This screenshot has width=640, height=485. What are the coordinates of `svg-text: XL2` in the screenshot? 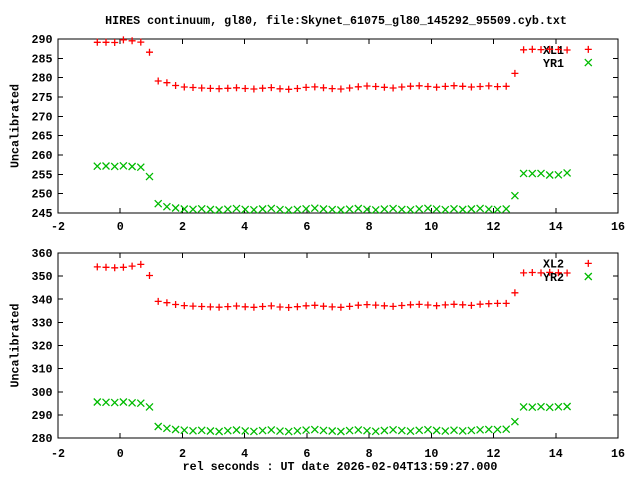 It's located at (553, 265).